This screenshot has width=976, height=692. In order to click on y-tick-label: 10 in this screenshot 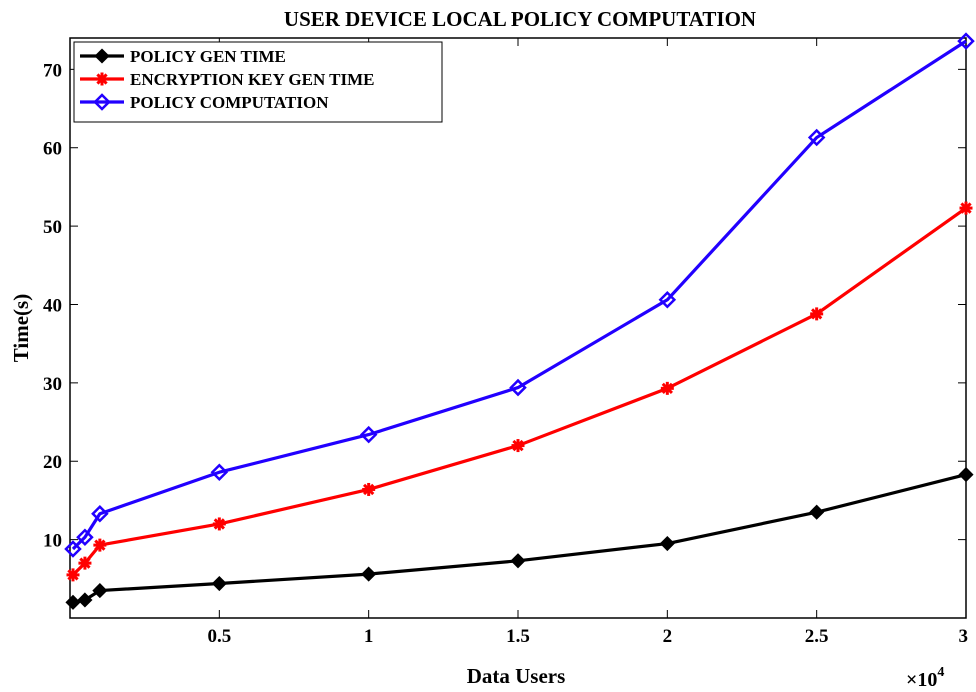, I will do `click(52, 541)`.